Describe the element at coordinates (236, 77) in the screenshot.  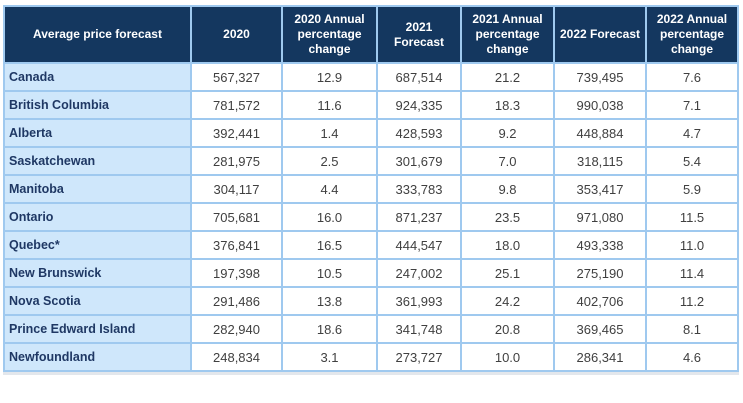
I see `value-2020: 567,327` at that location.